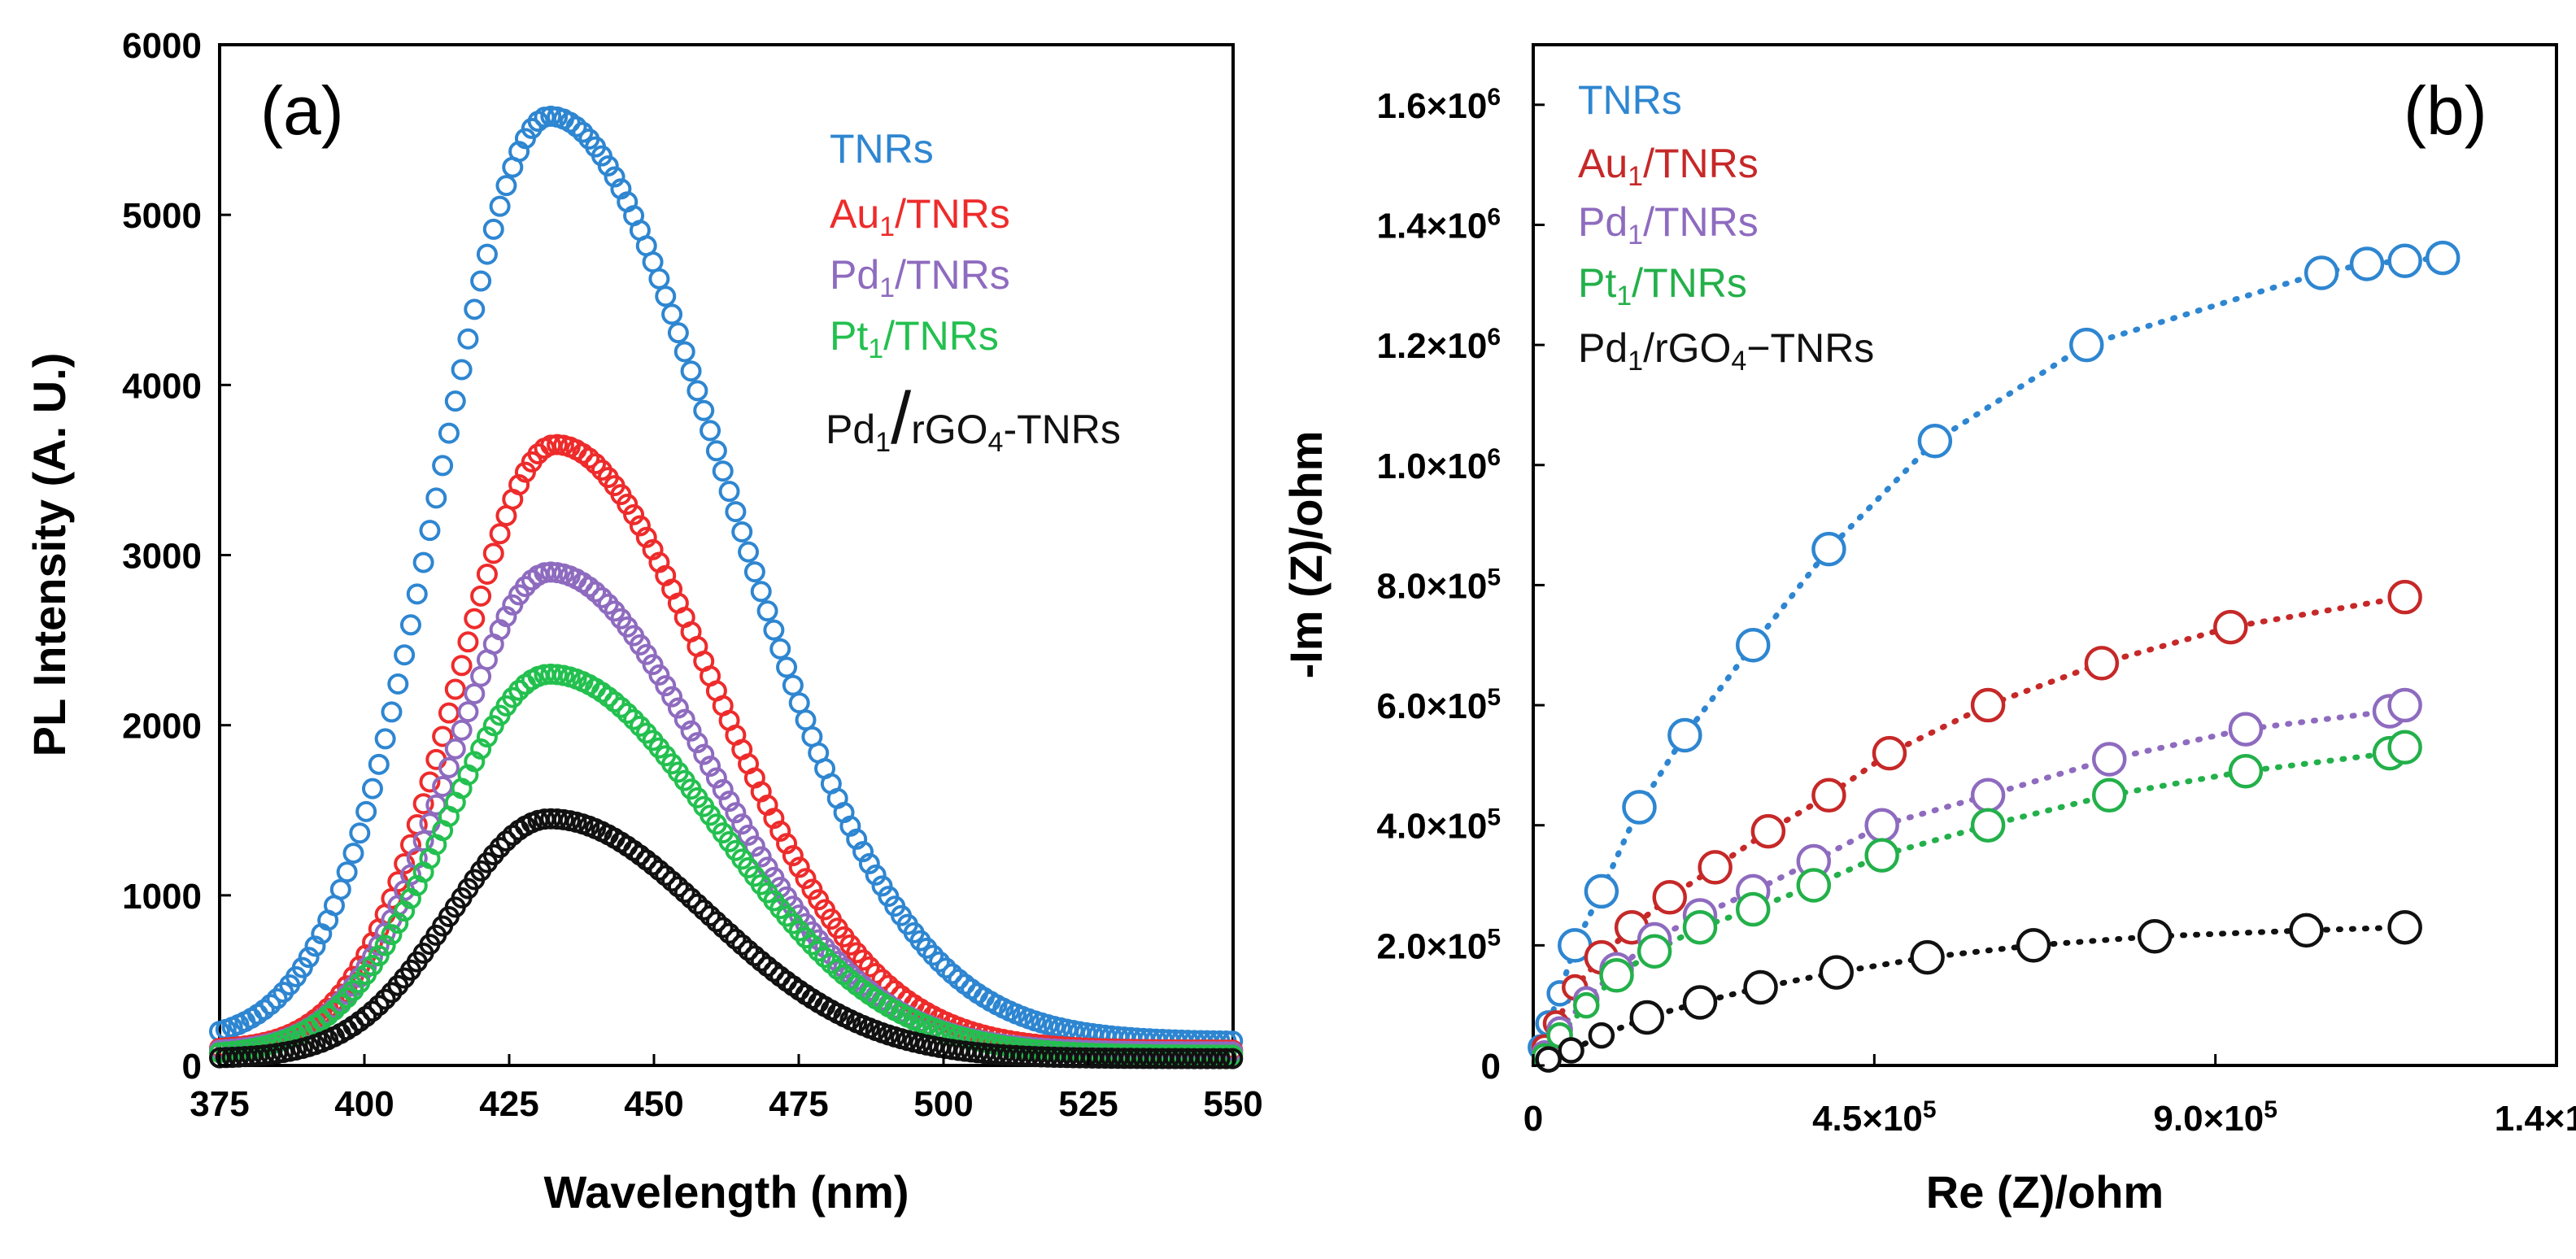 This screenshot has width=2576, height=1259. Describe the element at coordinates (726, 1192) in the screenshot. I see `panel-a-x-axis-label: Wavelength (nm)` at that location.